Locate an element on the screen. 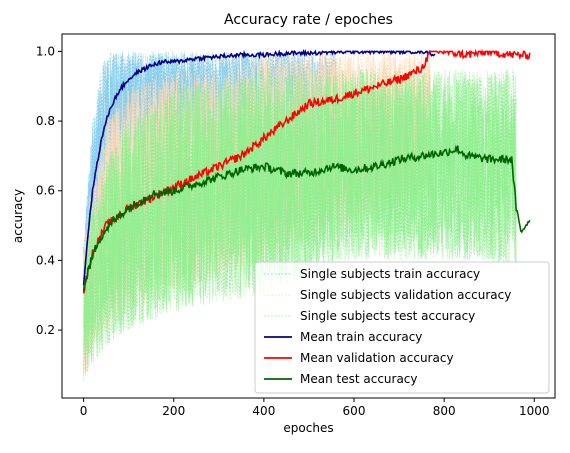  legend-label: Mean train accuracy is located at coordinates (361, 337).